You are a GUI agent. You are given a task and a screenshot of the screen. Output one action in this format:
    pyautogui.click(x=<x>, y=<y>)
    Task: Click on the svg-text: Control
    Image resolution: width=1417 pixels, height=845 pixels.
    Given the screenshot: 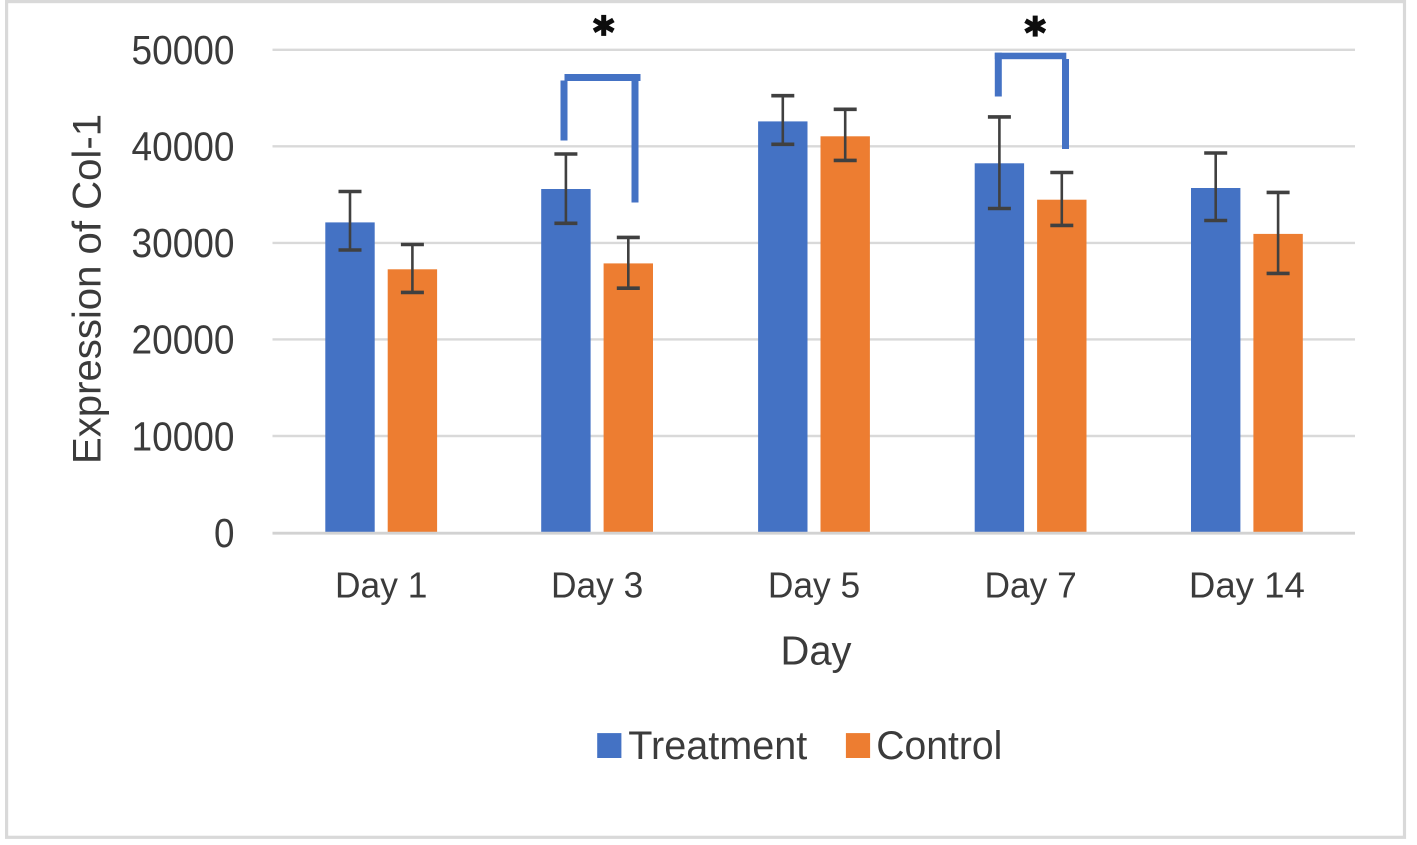 What is the action you would take?
    pyautogui.click(x=939, y=746)
    